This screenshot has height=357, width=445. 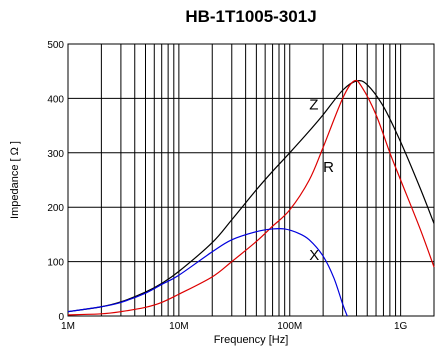 What do you see at coordinates (313, 104) in the screenshot?
I see `curve-label-z: Z` at bounding box center [313, 104].